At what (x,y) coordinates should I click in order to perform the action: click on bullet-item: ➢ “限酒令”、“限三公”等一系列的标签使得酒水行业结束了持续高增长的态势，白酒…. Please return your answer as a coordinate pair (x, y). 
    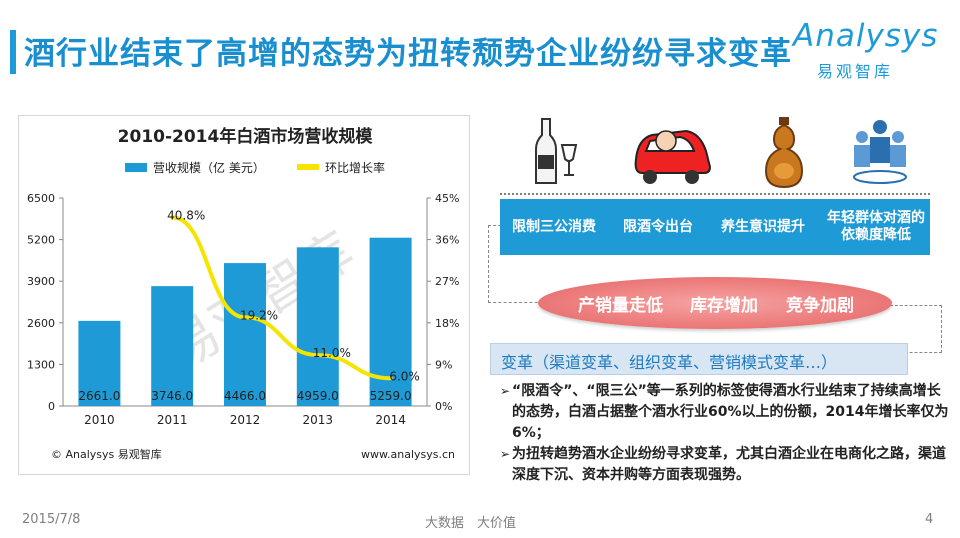
    Looking at the image, I should click on (725, 412).